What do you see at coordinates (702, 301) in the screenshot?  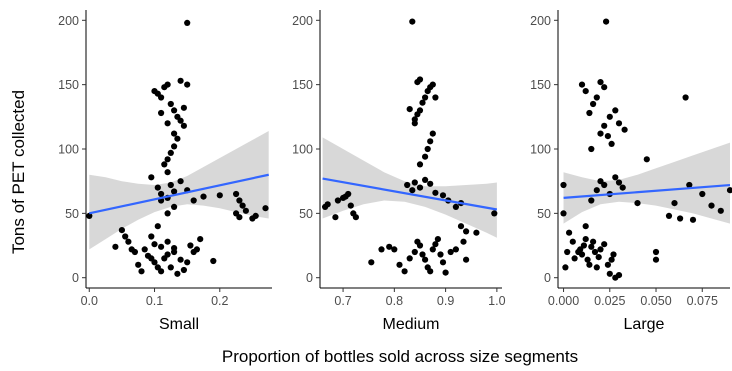 I see `x-tick-label: 0.075` at bounding box center [702, 301].